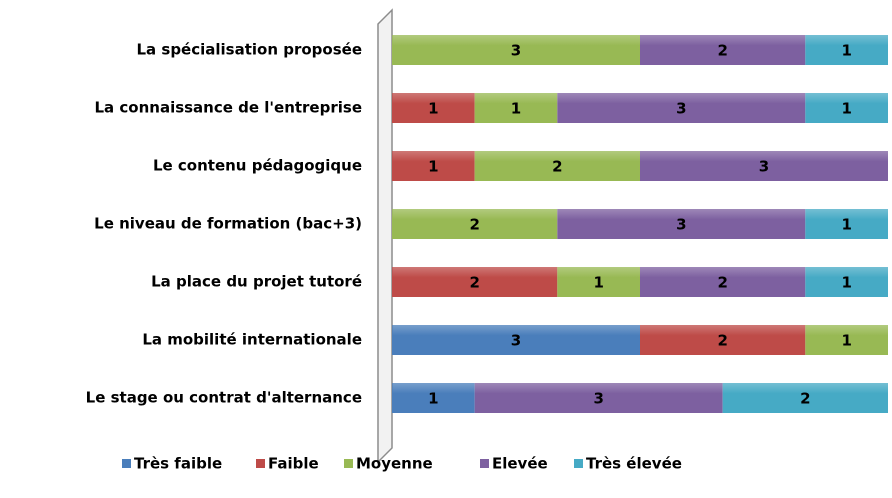  What do you see at coordinates (634, 464) in the screenshot?
I see `legend-label: Très élevée` at bounding box center [634, 464].